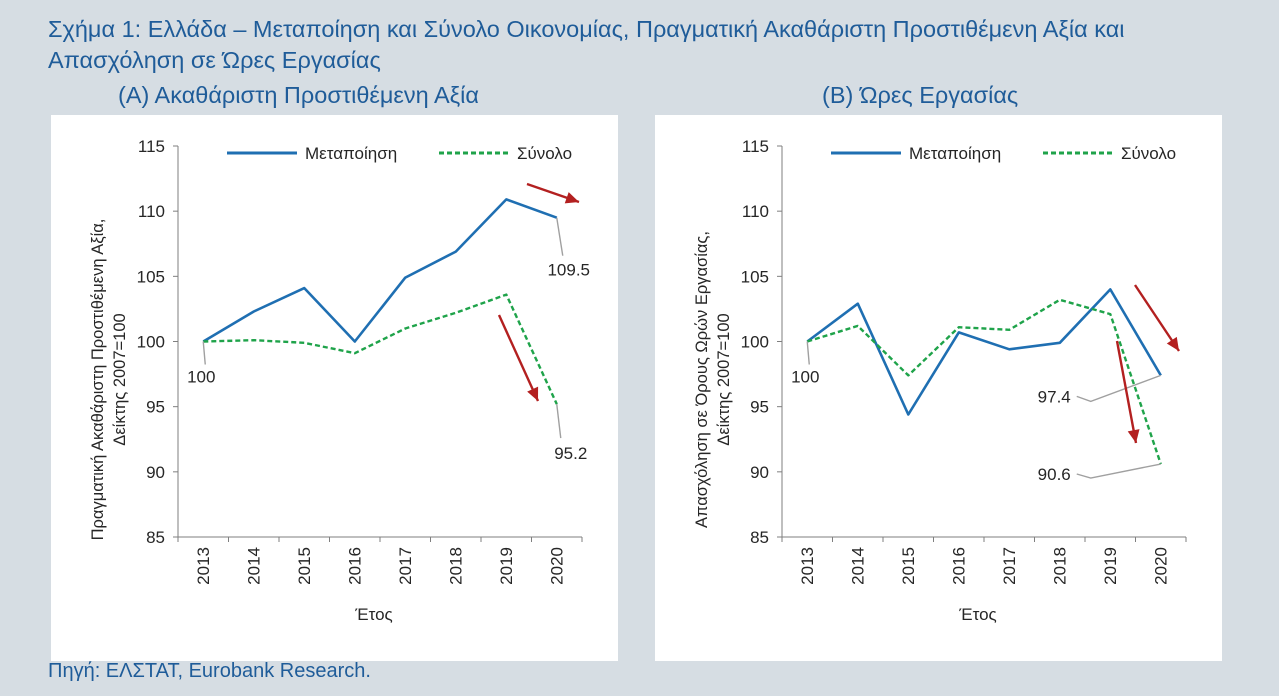  What do you see at coordinates (570, 453) in the screenshot?
I see `annotation-label: 95.2` at bounding box center [570, 453].